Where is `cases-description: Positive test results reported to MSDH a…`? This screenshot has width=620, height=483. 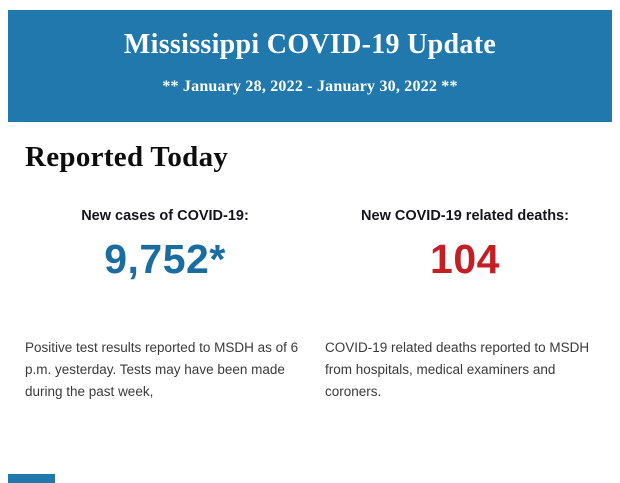
cases-description: Positive test results reported to MSDH a… is located at coordinates (162, 369).